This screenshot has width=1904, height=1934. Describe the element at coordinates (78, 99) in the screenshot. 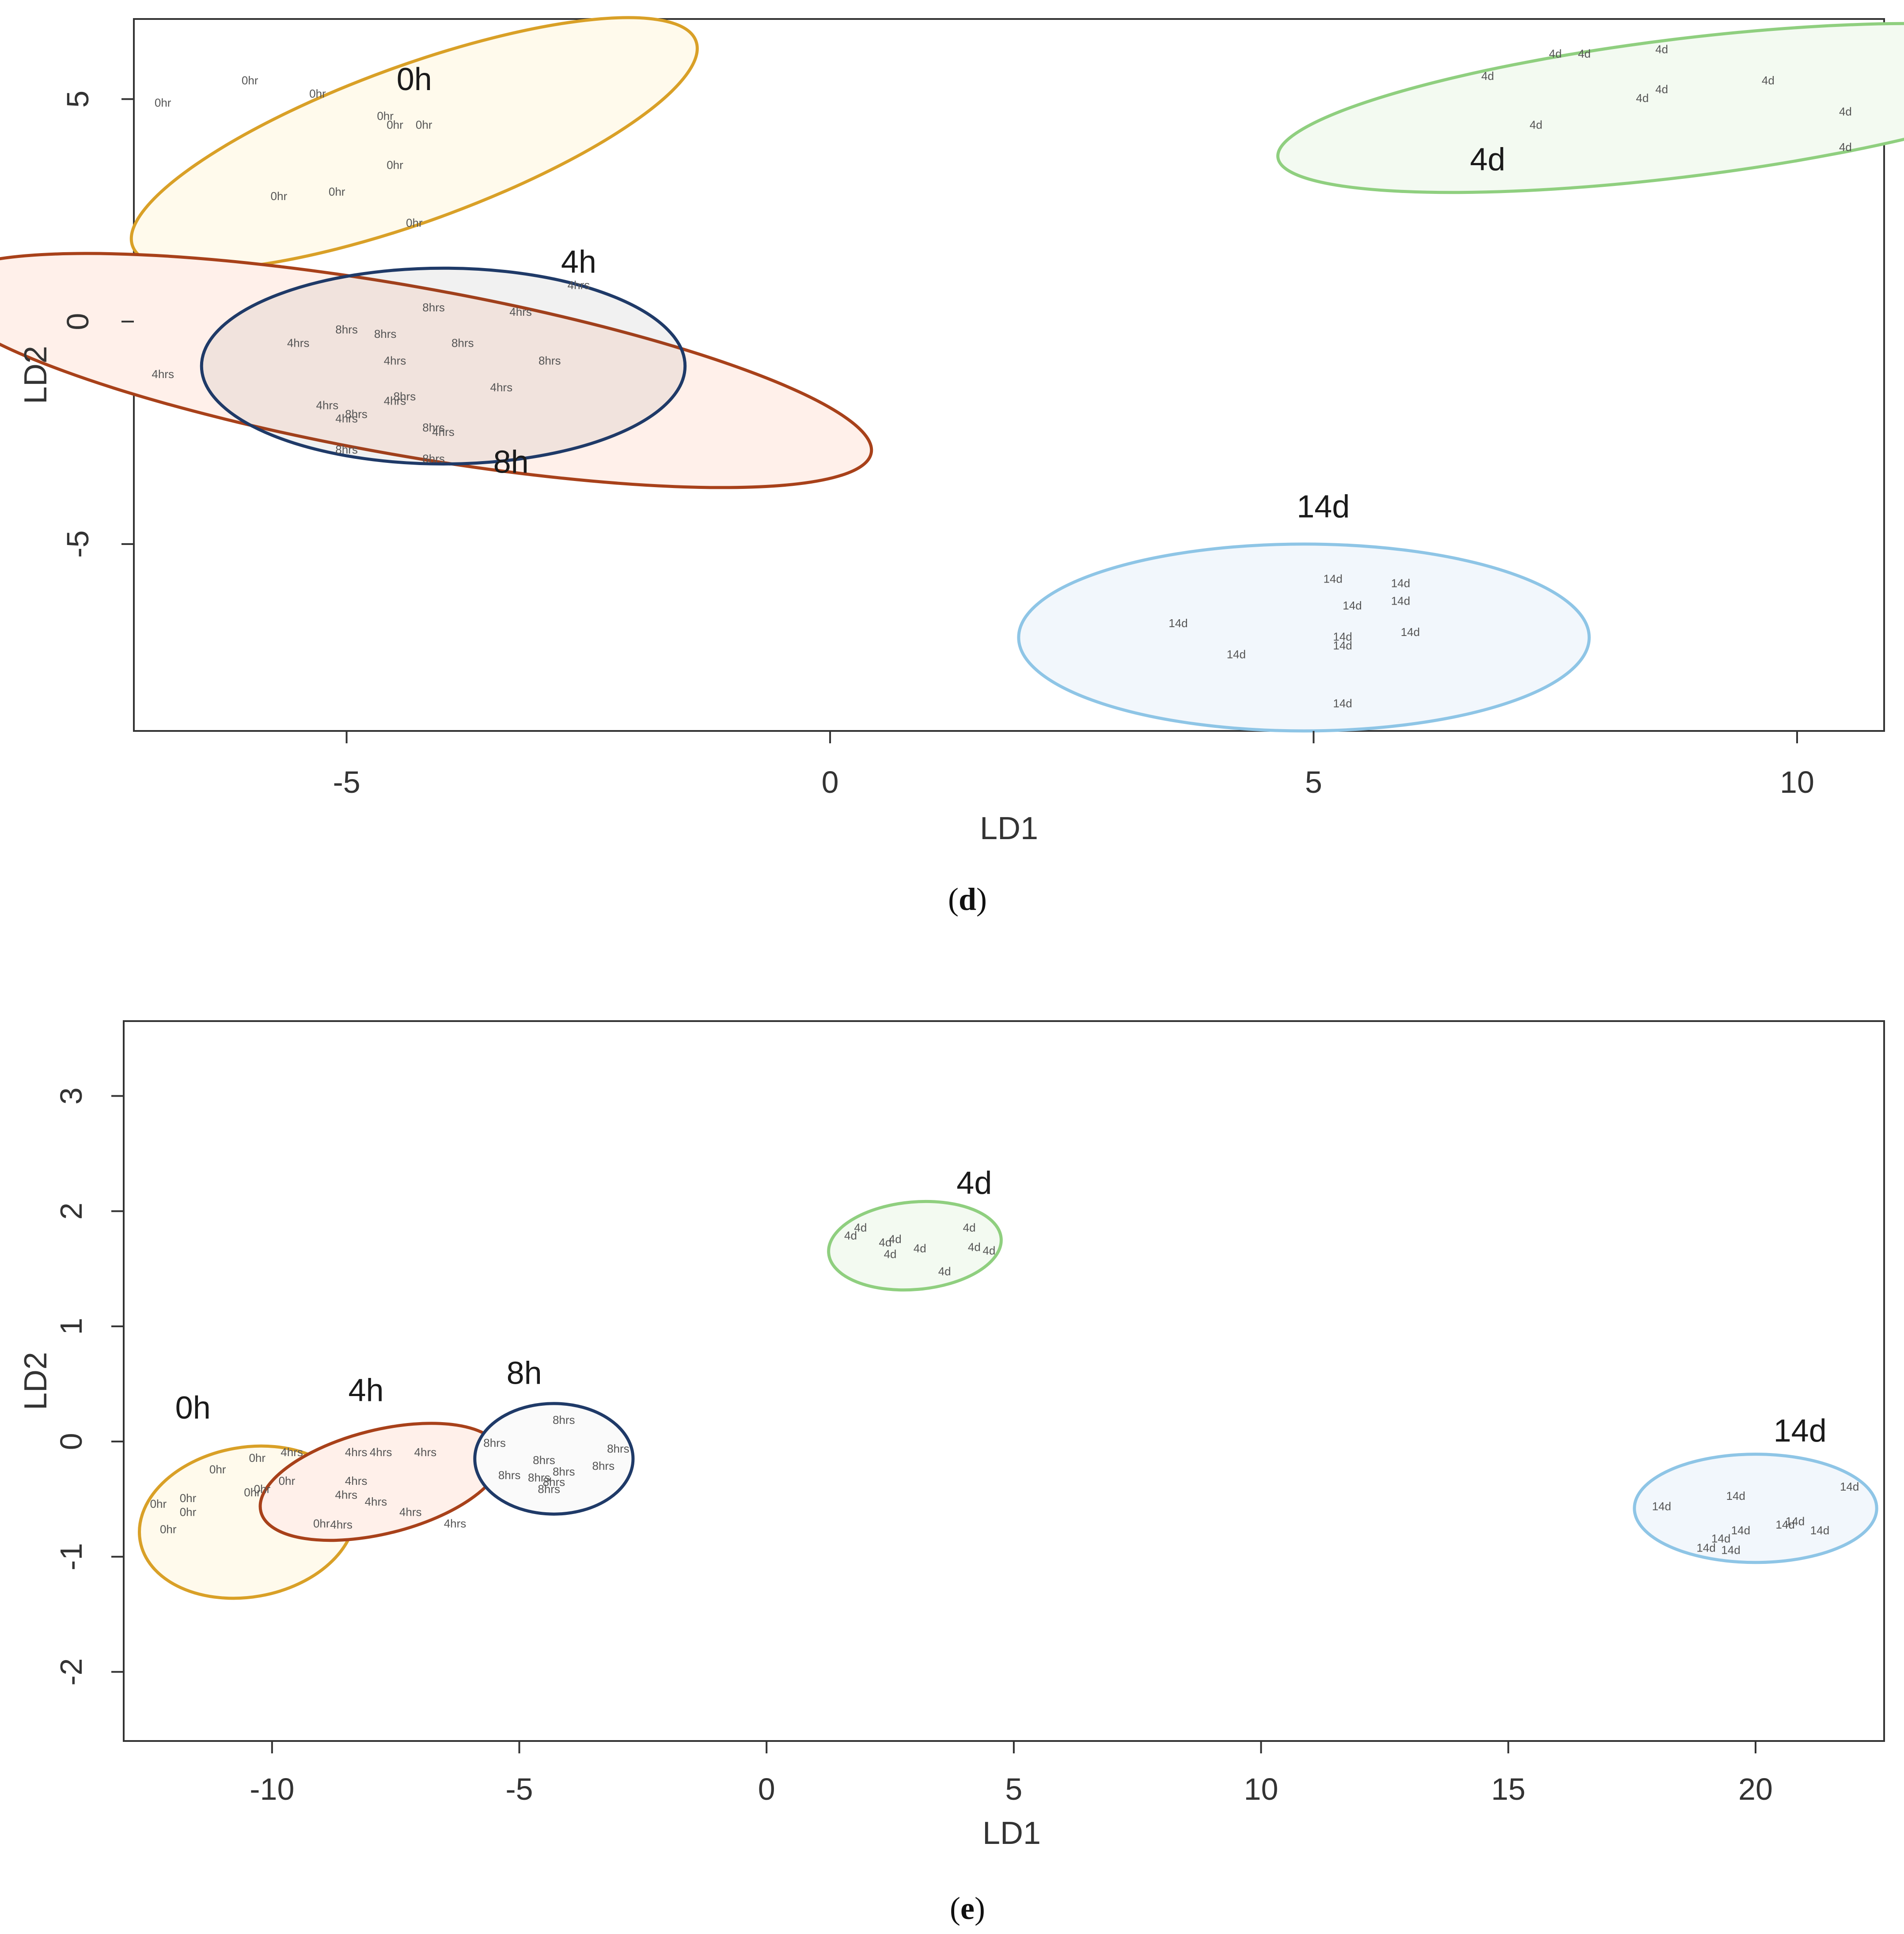

I see `panel-d-y-tick-label: 5` at that location.